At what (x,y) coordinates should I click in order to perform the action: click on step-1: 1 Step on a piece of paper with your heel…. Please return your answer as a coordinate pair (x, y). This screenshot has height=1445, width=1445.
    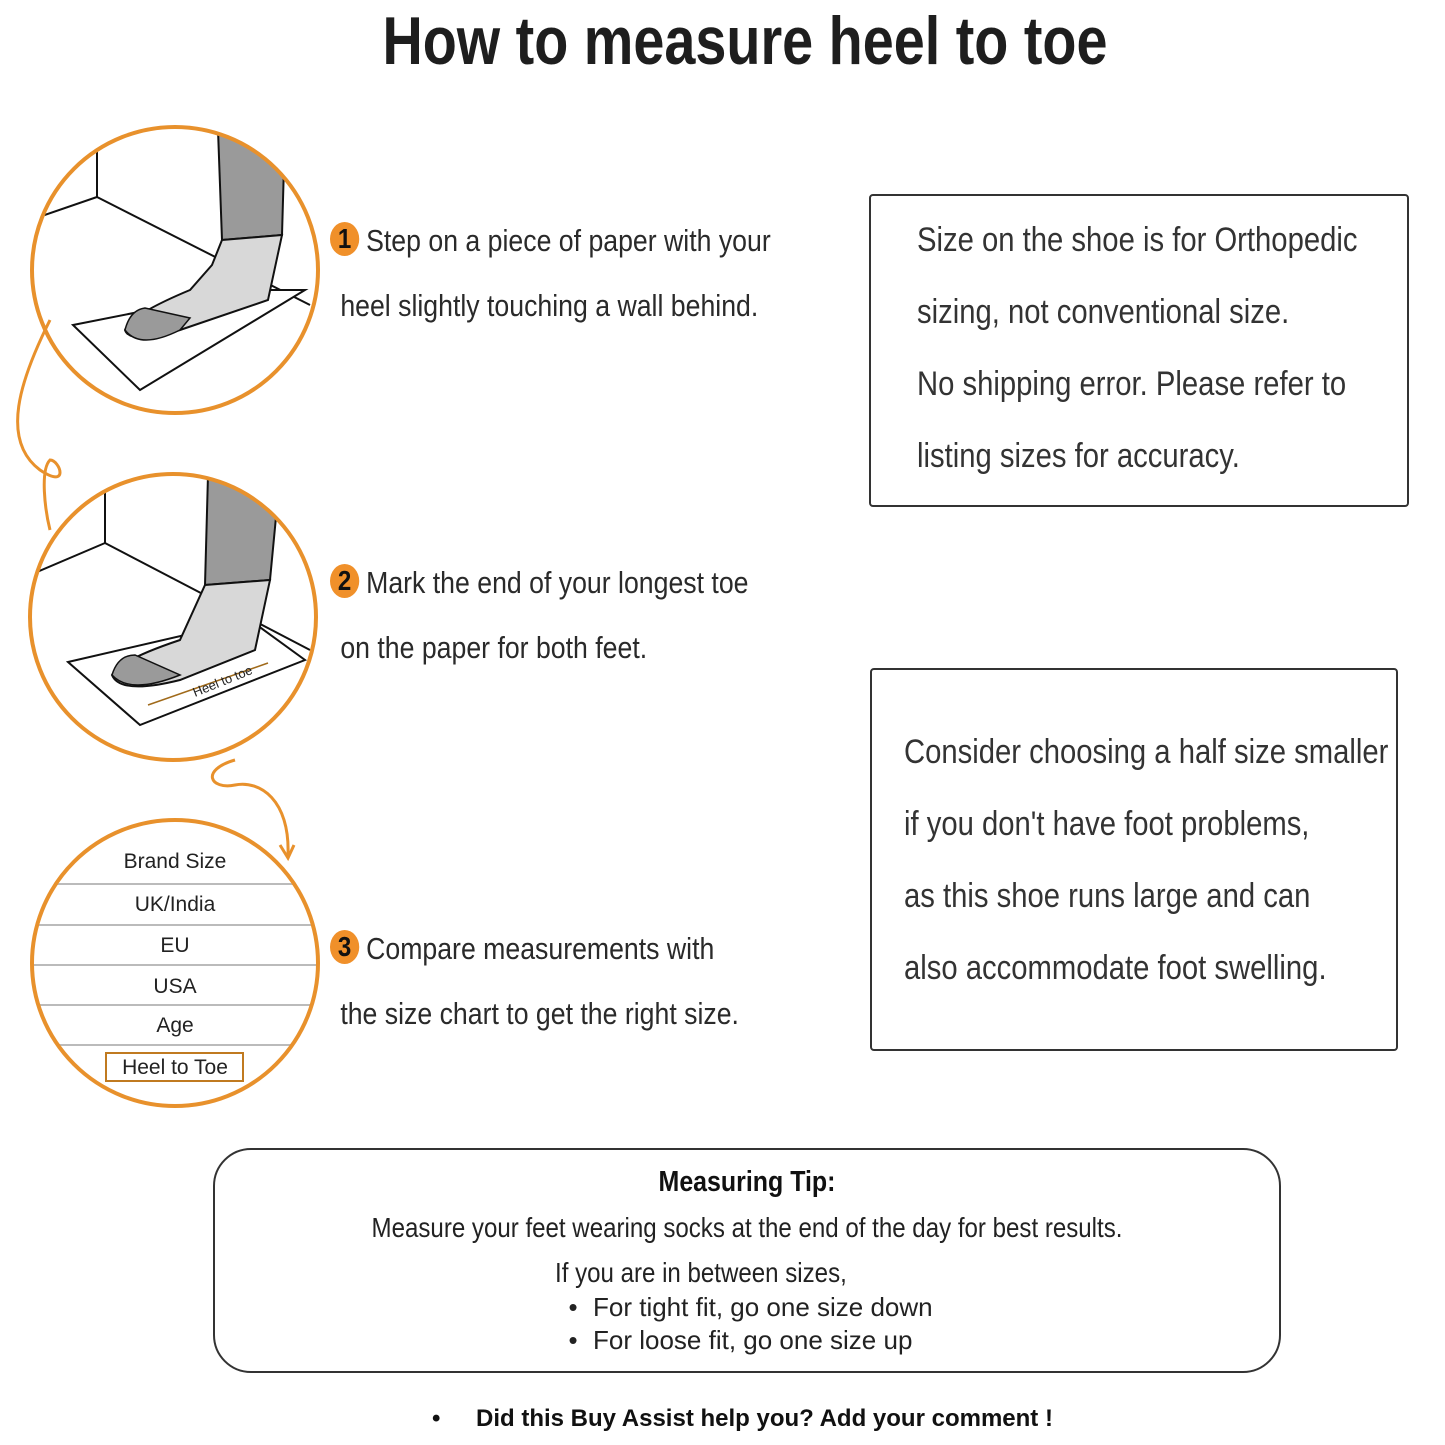
    Looking at the image, I should click on (550, 273).